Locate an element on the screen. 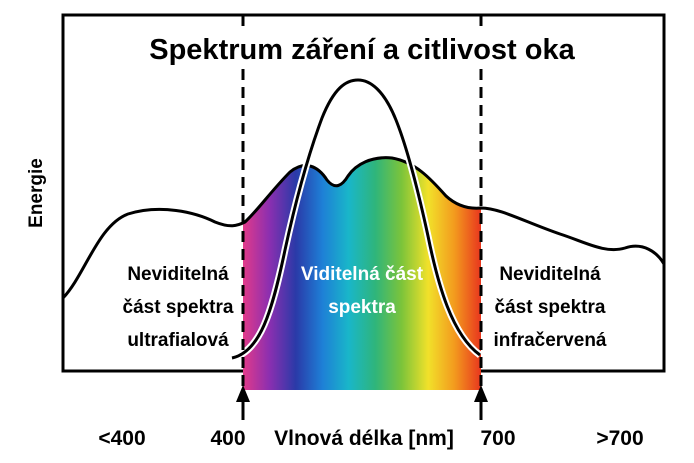  x-tick-label: >700 is located at coordinates (619, 438).